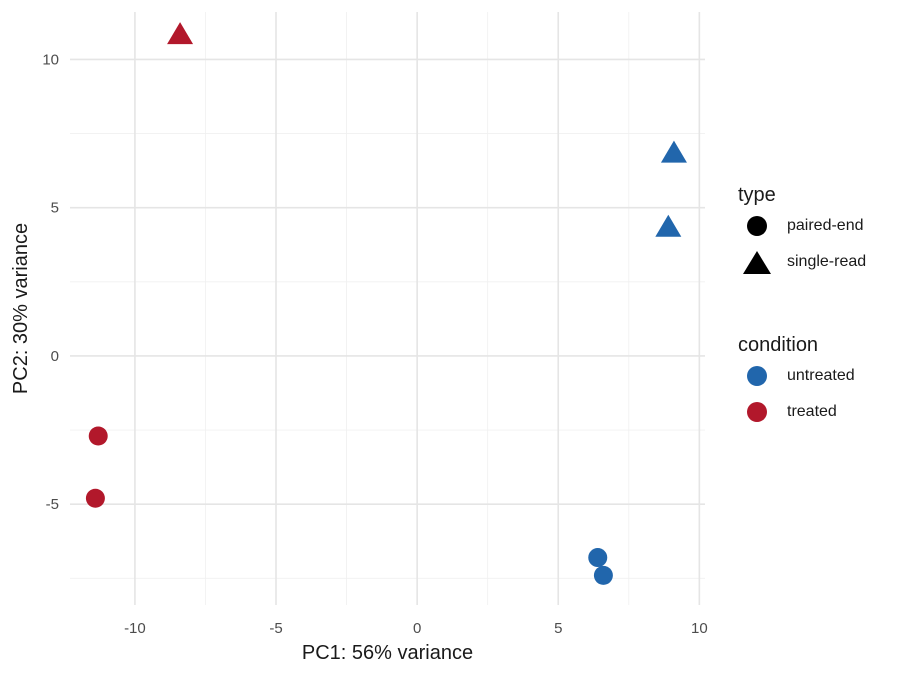 This screenshot has height=675, width=900. I want to click on triangle-icon, so click(757, 262).